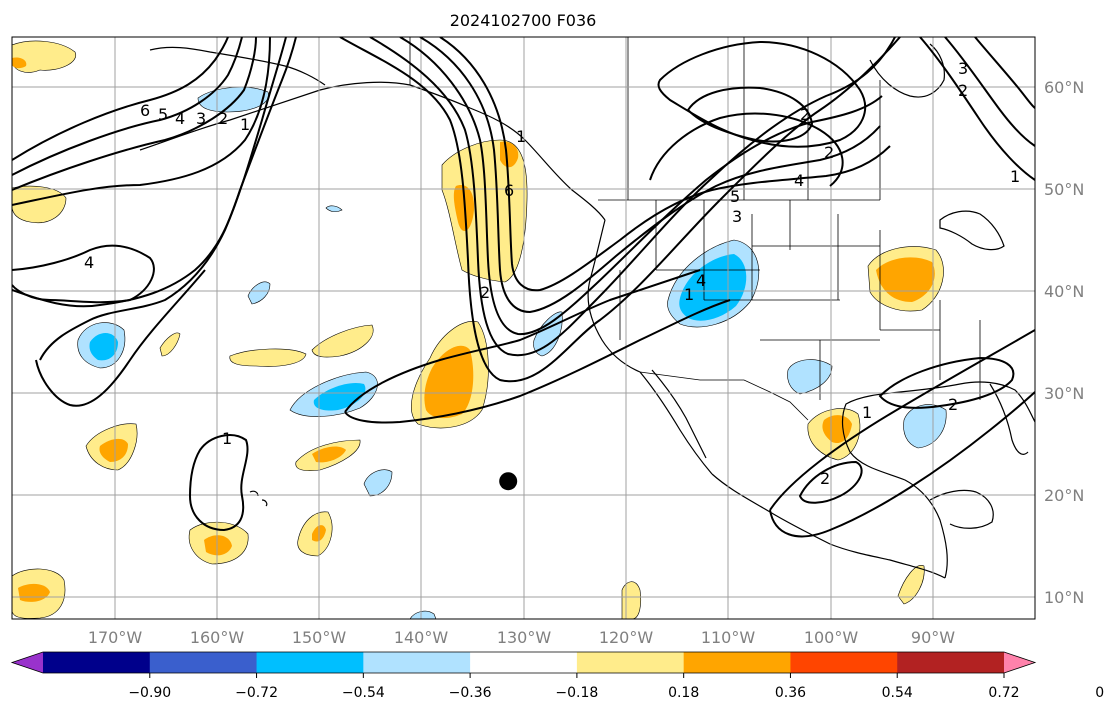  I want to click on colorbar-tick-label: 0.18, so click(683, 693).